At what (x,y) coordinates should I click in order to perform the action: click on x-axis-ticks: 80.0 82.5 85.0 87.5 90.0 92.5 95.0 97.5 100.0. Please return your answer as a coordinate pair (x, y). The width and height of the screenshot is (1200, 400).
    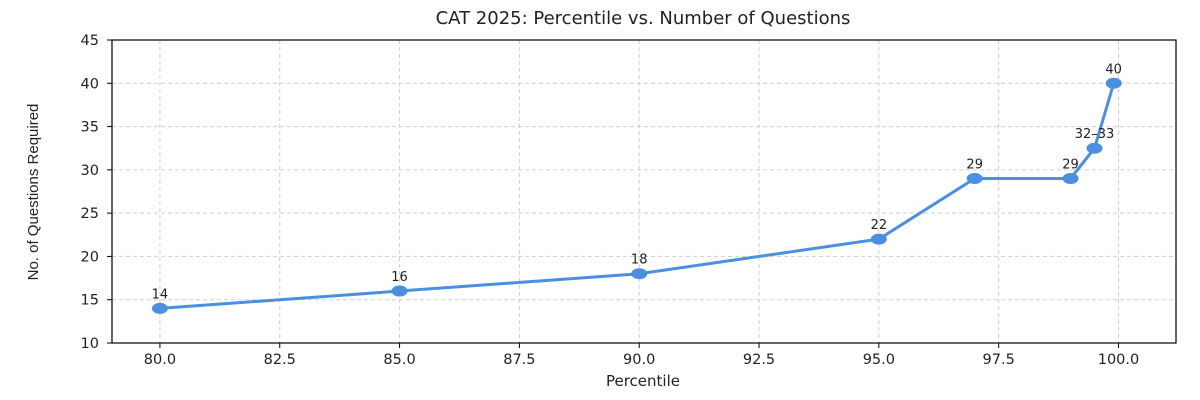
    Looking at the image, I should click on (641, 355).